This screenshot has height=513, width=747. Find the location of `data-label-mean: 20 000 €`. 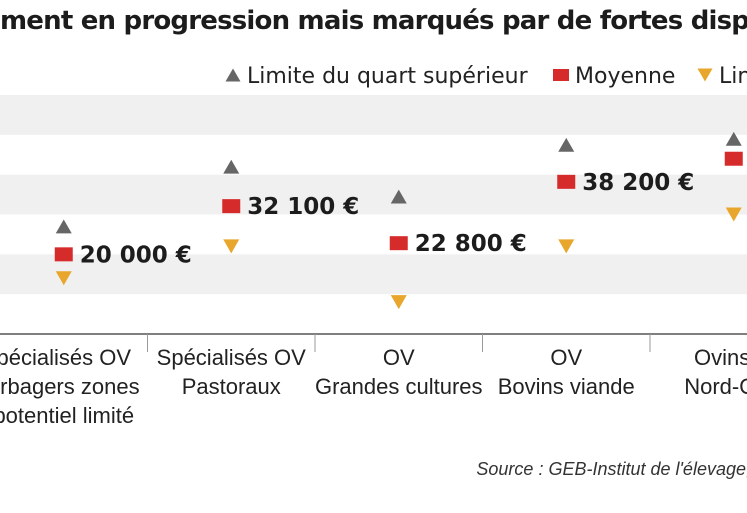

data-label-mean: 20 000 € is located at coordinates (136, 255).